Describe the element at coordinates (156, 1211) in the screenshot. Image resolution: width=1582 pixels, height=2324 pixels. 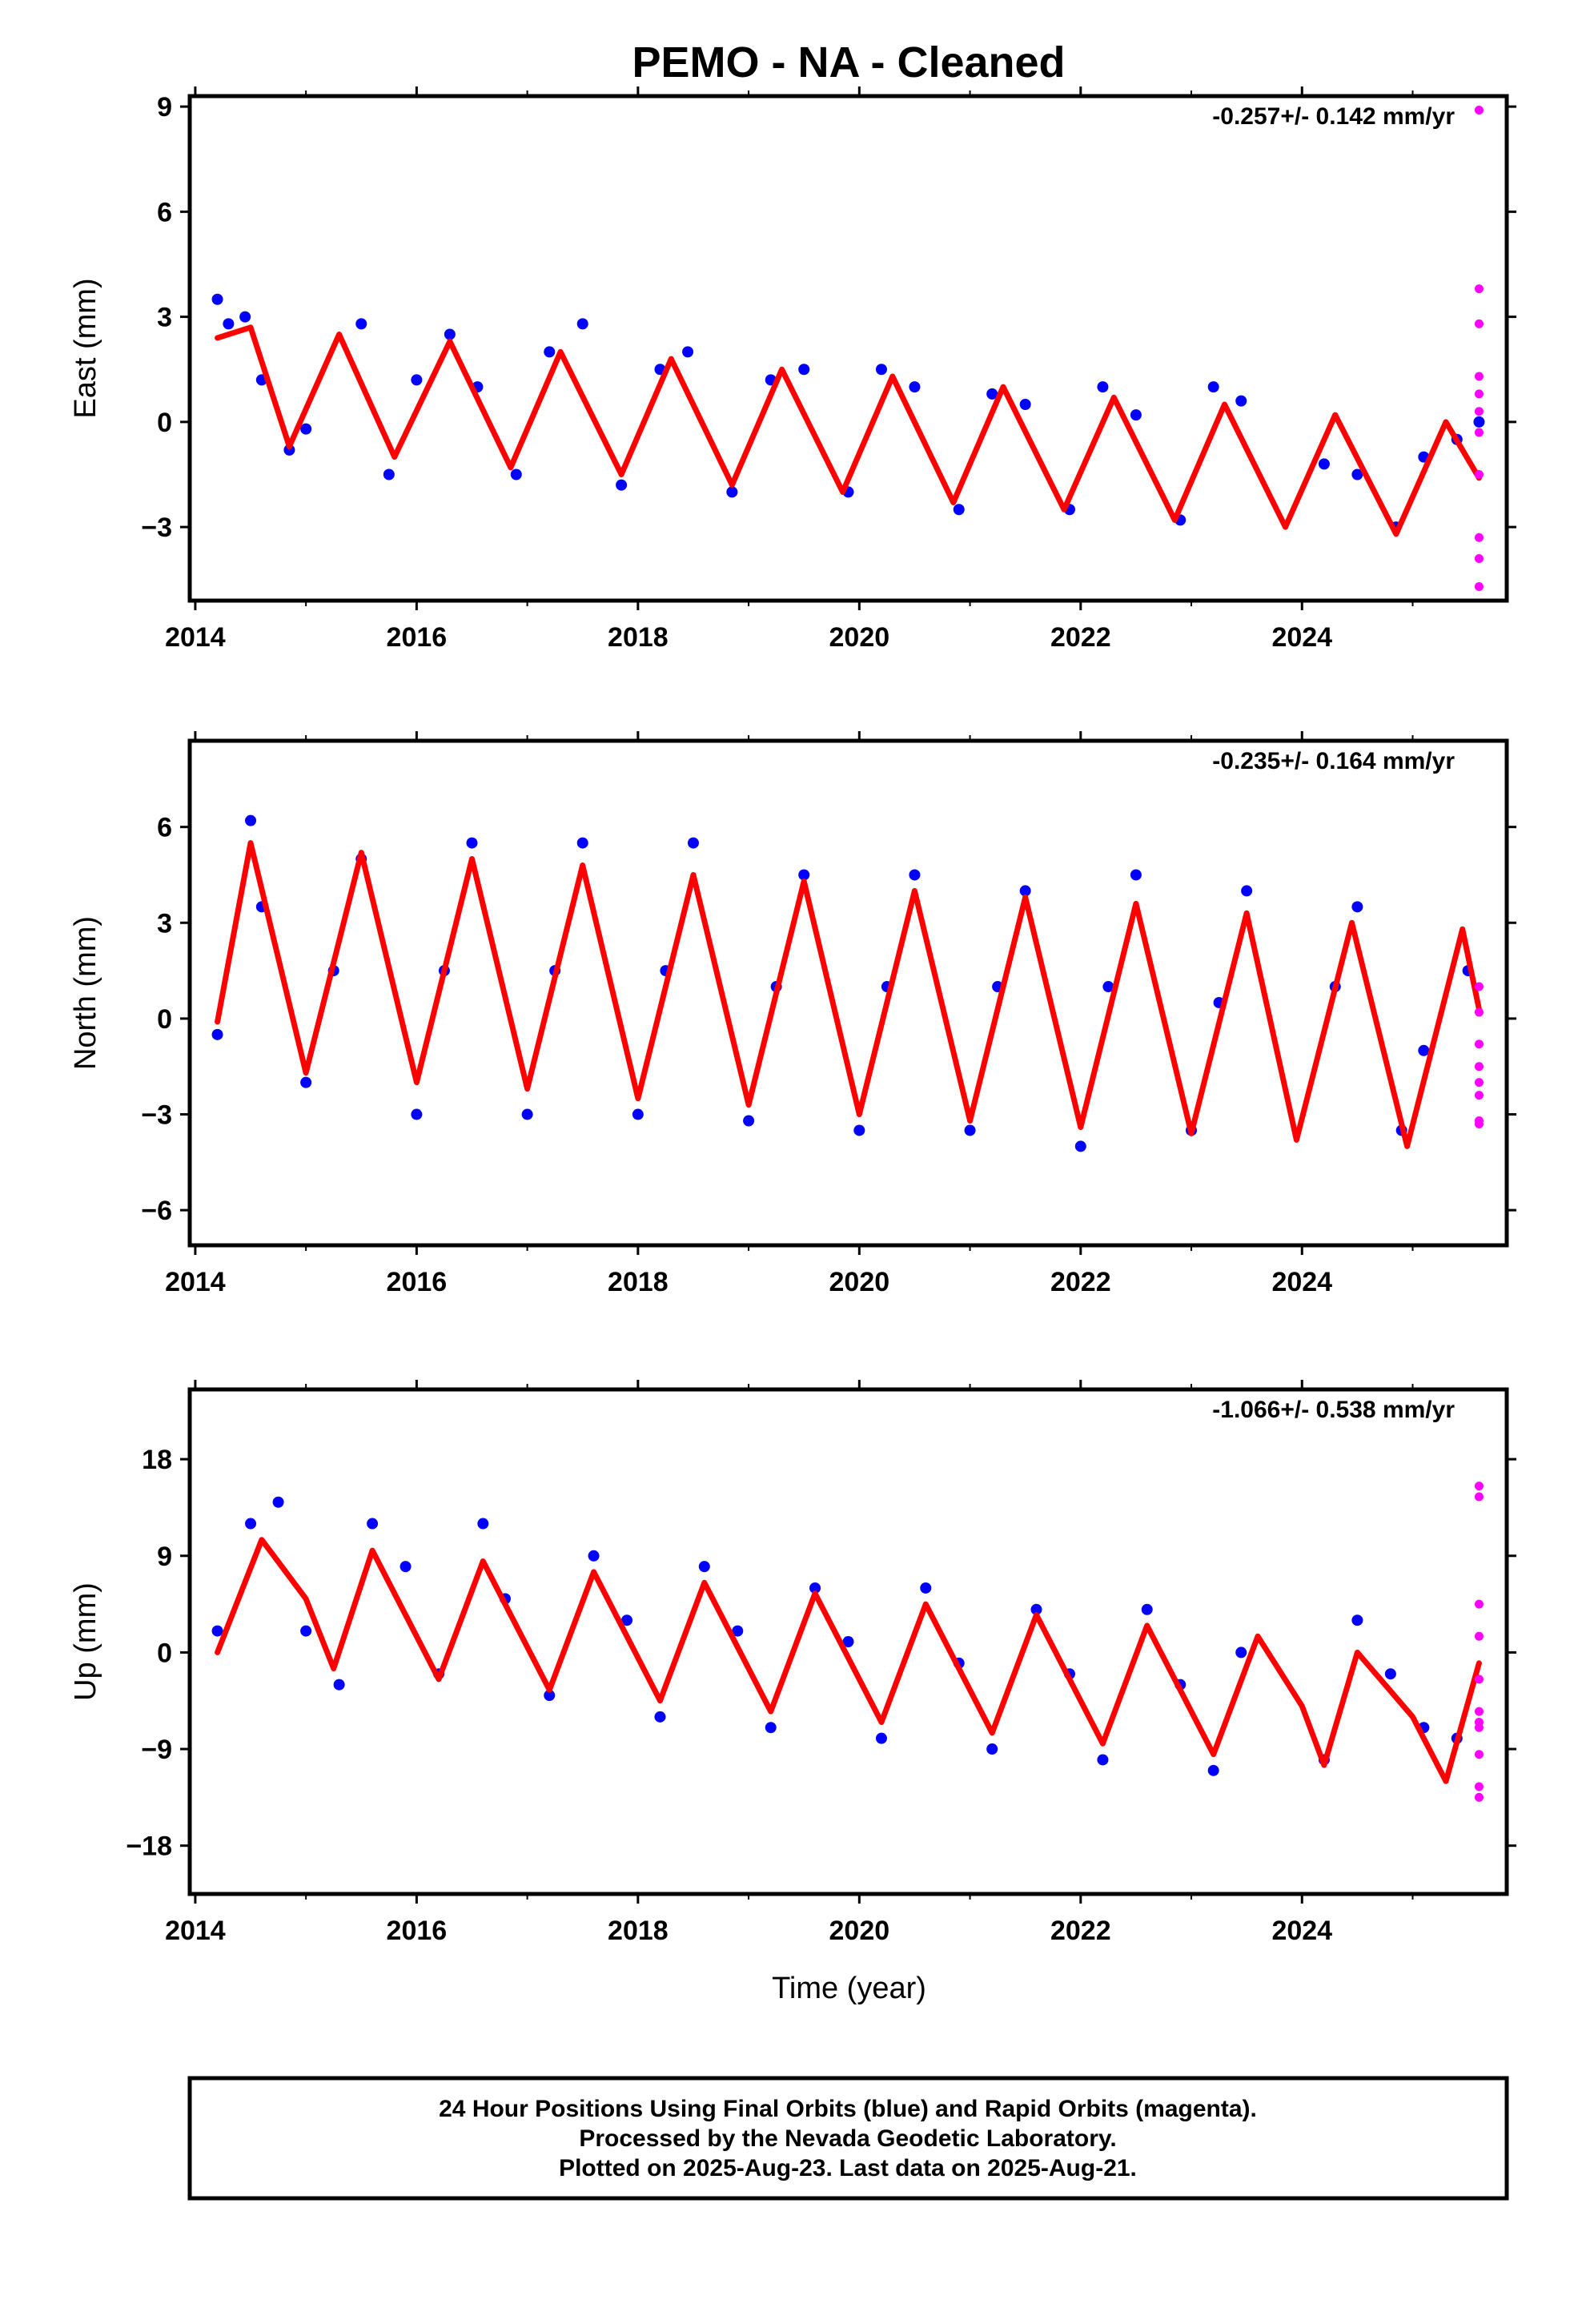
I see `north-ytick-label: −6` at that location.